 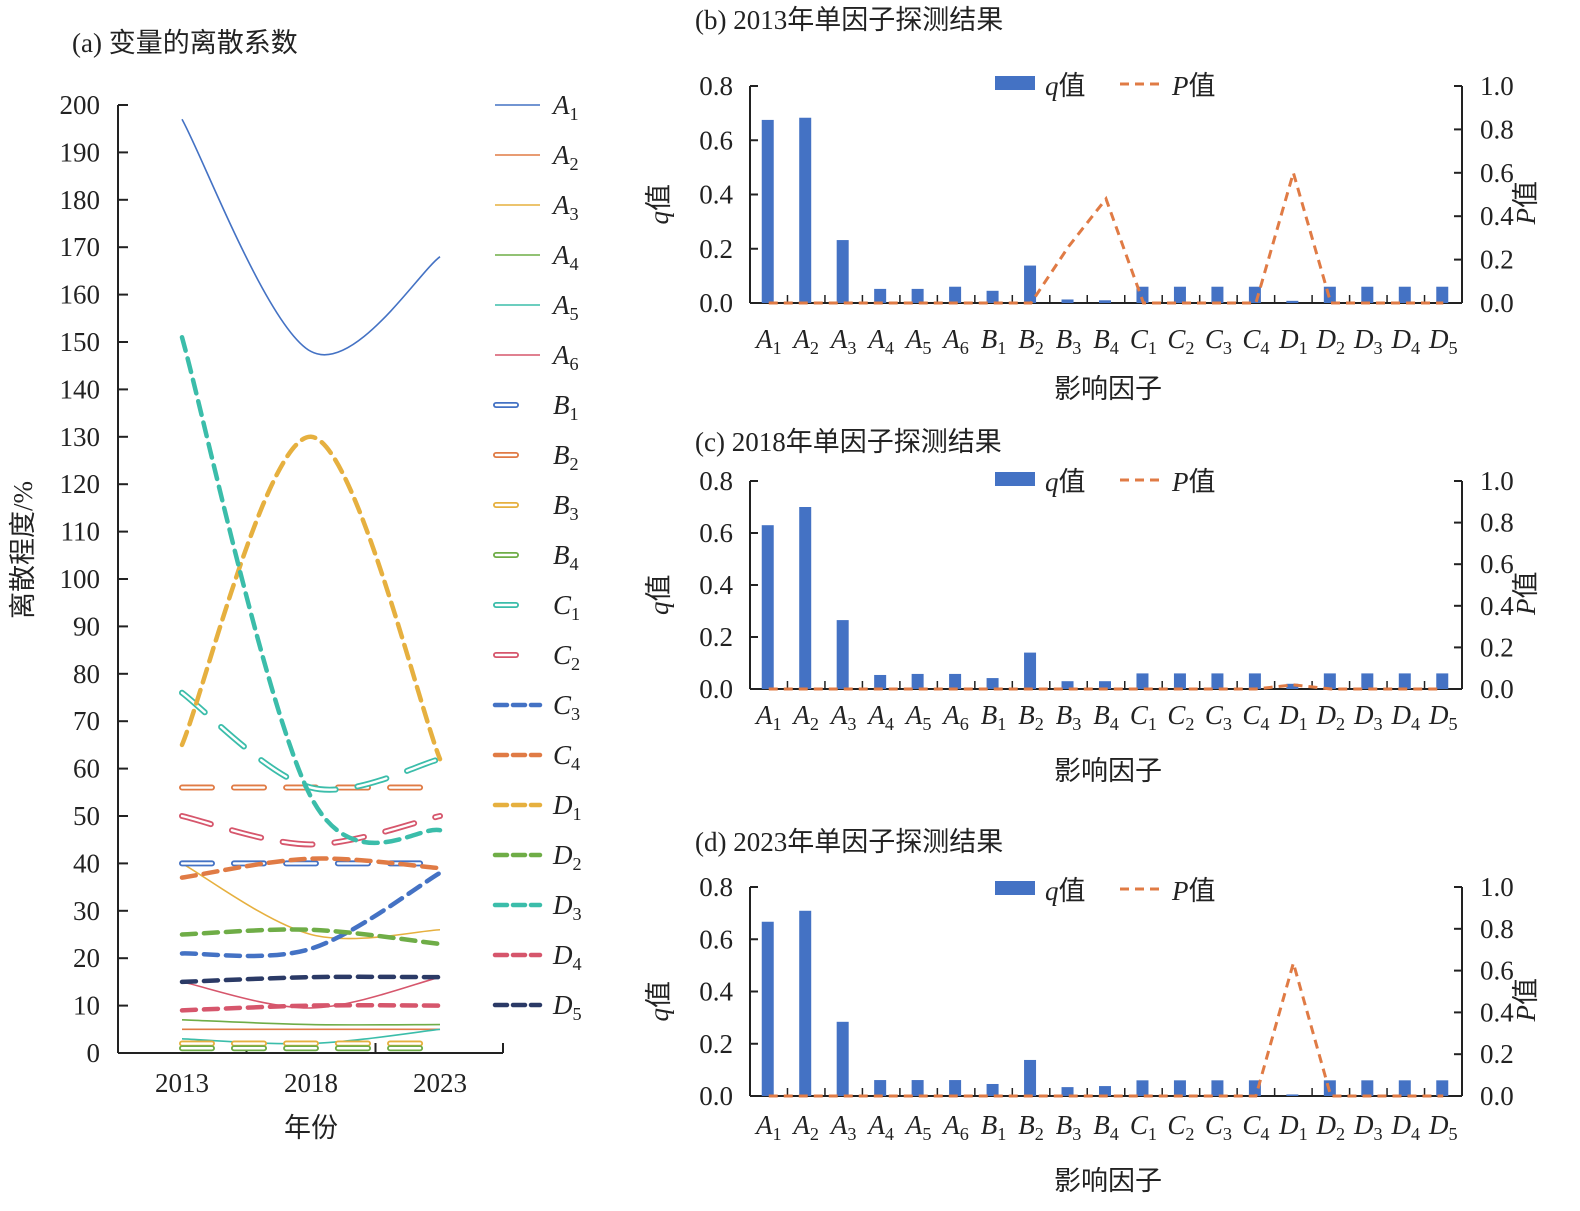 I want to click on y-tick-label: 200, so click(x=80, y=105).